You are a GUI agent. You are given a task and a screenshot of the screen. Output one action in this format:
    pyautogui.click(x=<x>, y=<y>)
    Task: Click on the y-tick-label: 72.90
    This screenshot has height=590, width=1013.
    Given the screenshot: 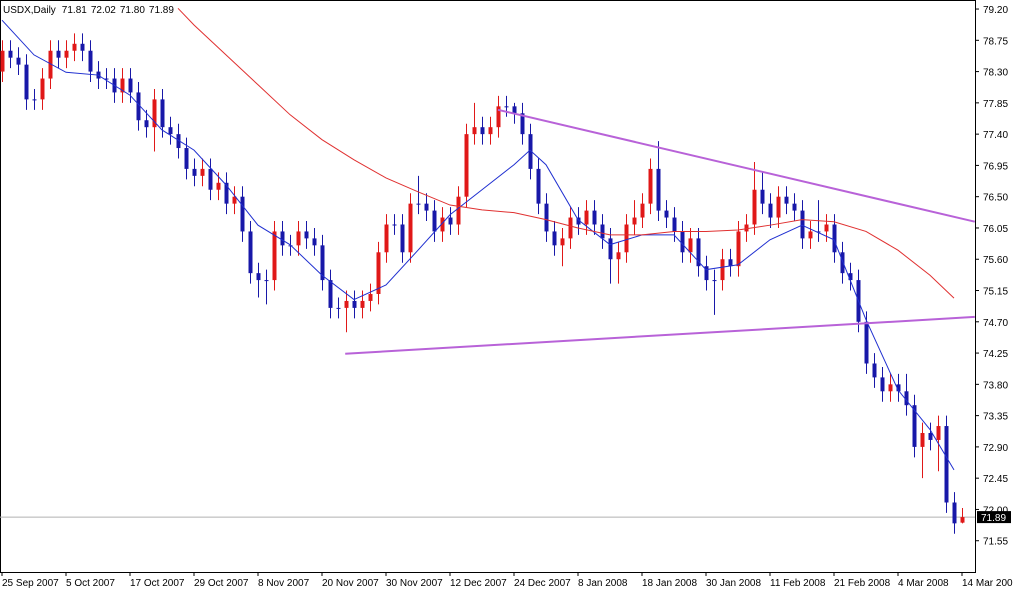 What is the action you would take?
    pyautogui.click(x=995, y=448)
    